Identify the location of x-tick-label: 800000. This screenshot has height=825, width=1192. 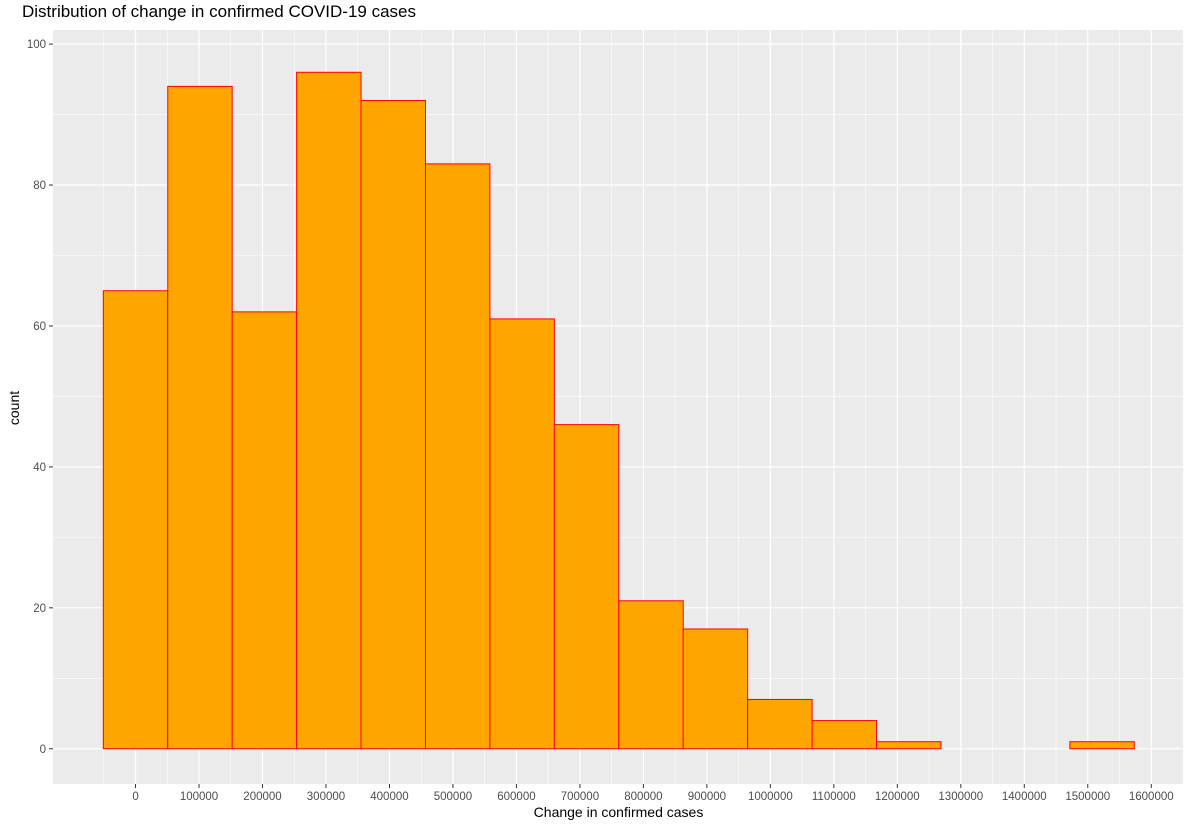
(643, 797).